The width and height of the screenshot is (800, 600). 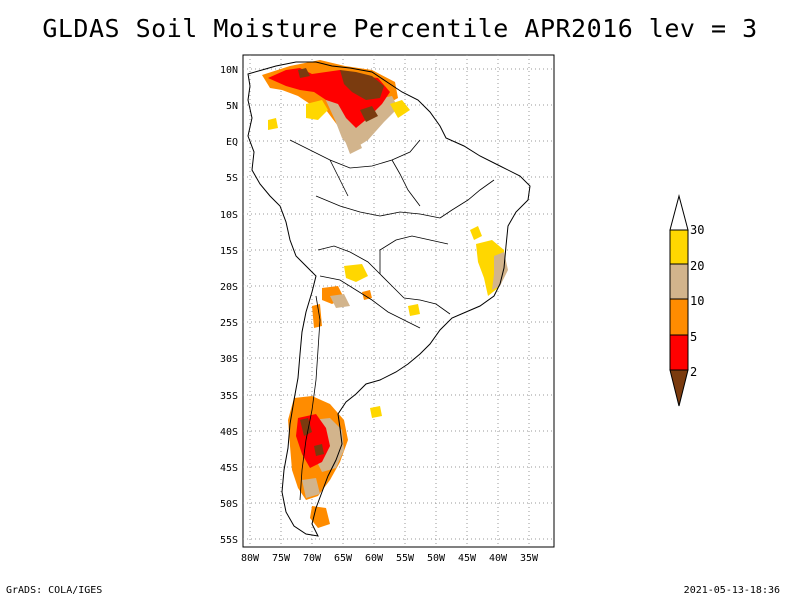 What do you see at coordinates (54, 590) in the screenshot?
I see `footer-software-credit: GrADS: COLA/IGES` at bounding box center [54, 590].